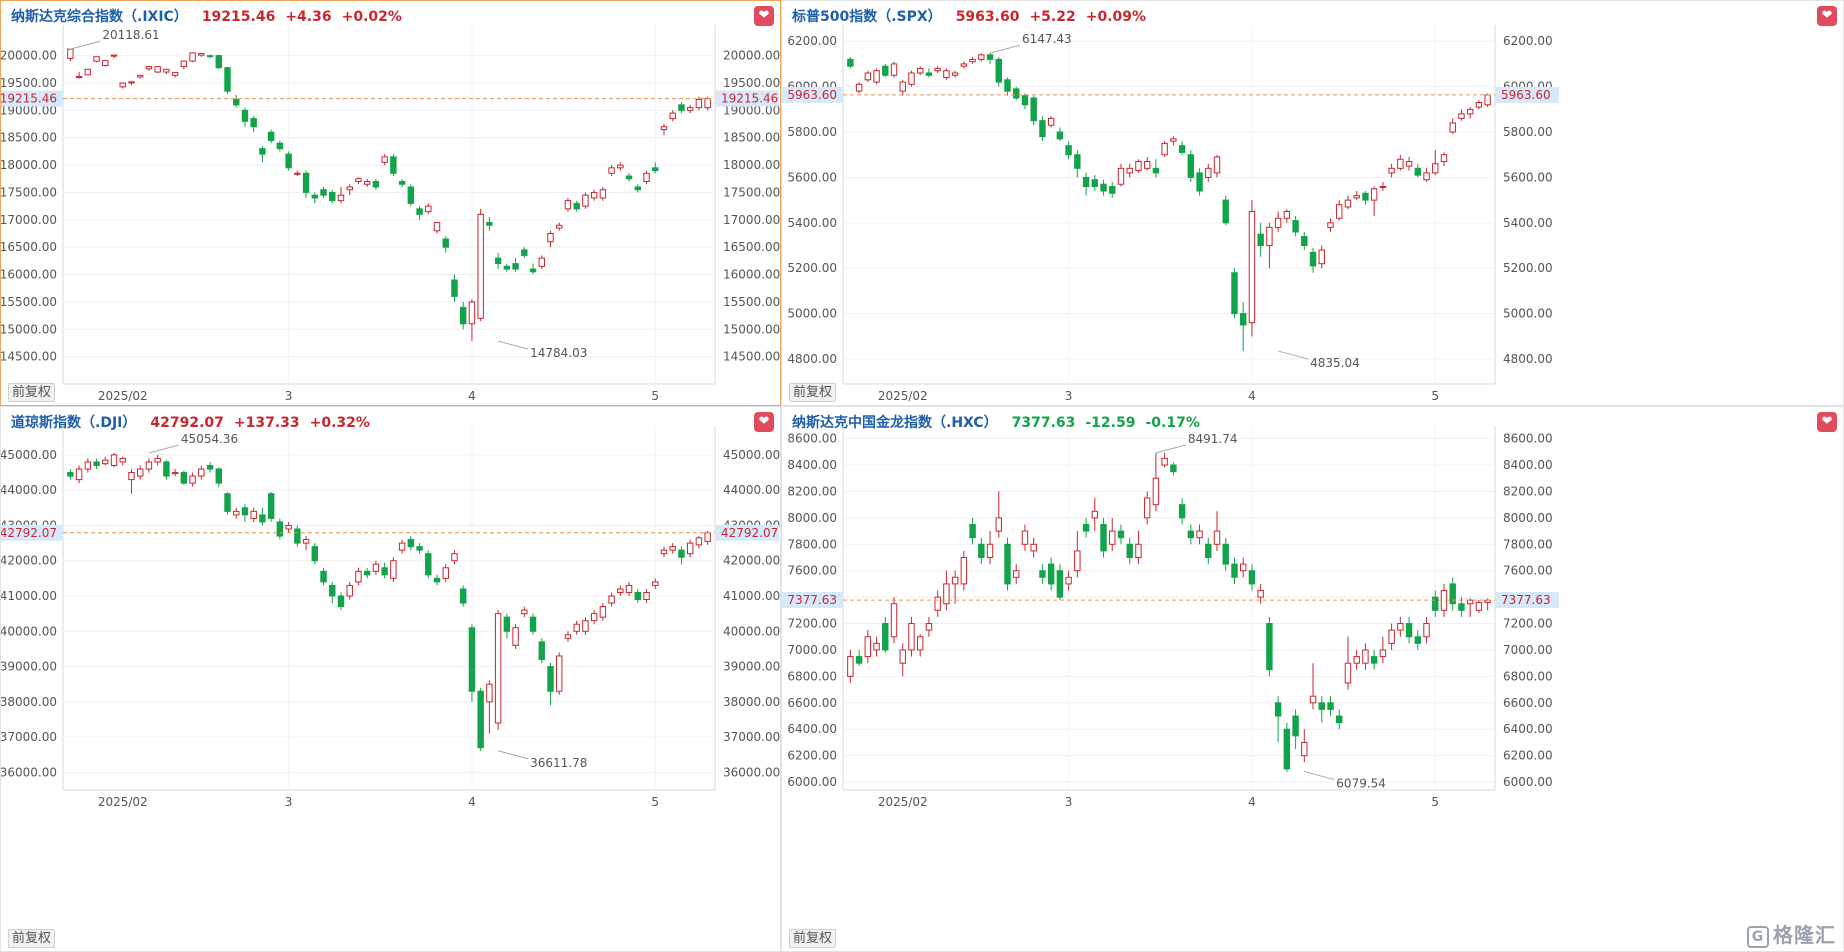 The height and width of the screenshot is (952, 1844). Describe the element at coordinates (29, 490) in the screenshot. I see `y-tick-label-left: 44000.00` at that location.